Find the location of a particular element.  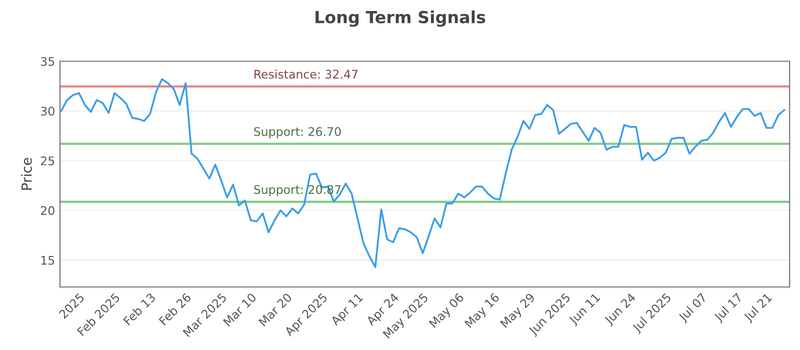

x-tick-label: Jun 11 is located at coordinates (585, 309).